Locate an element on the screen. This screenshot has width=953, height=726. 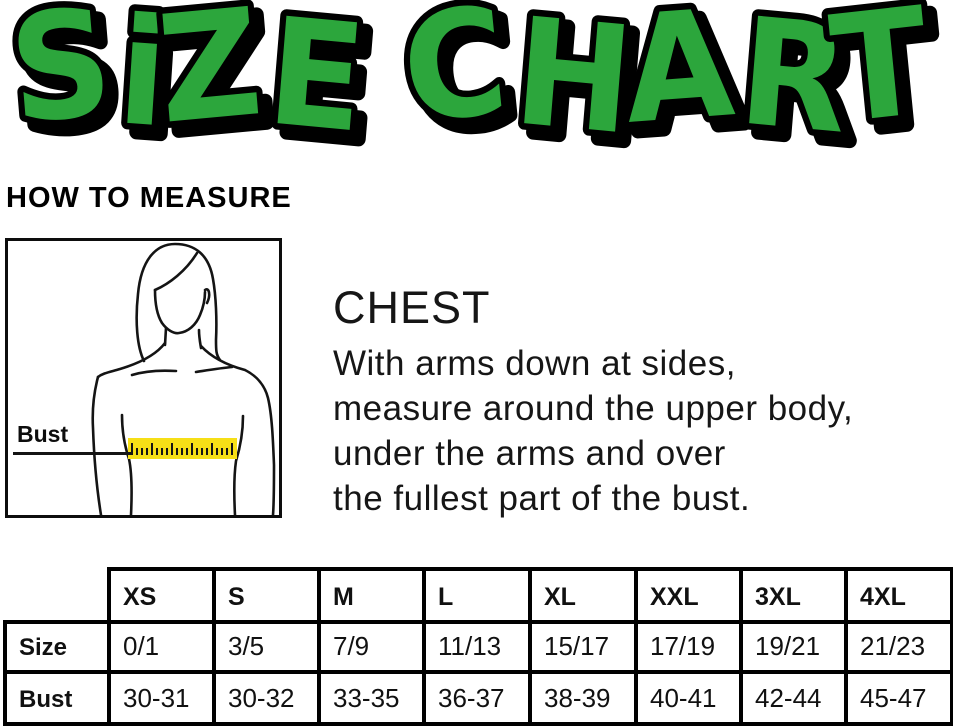
chest-heading: CHEST is located at coordinates (412, 307).